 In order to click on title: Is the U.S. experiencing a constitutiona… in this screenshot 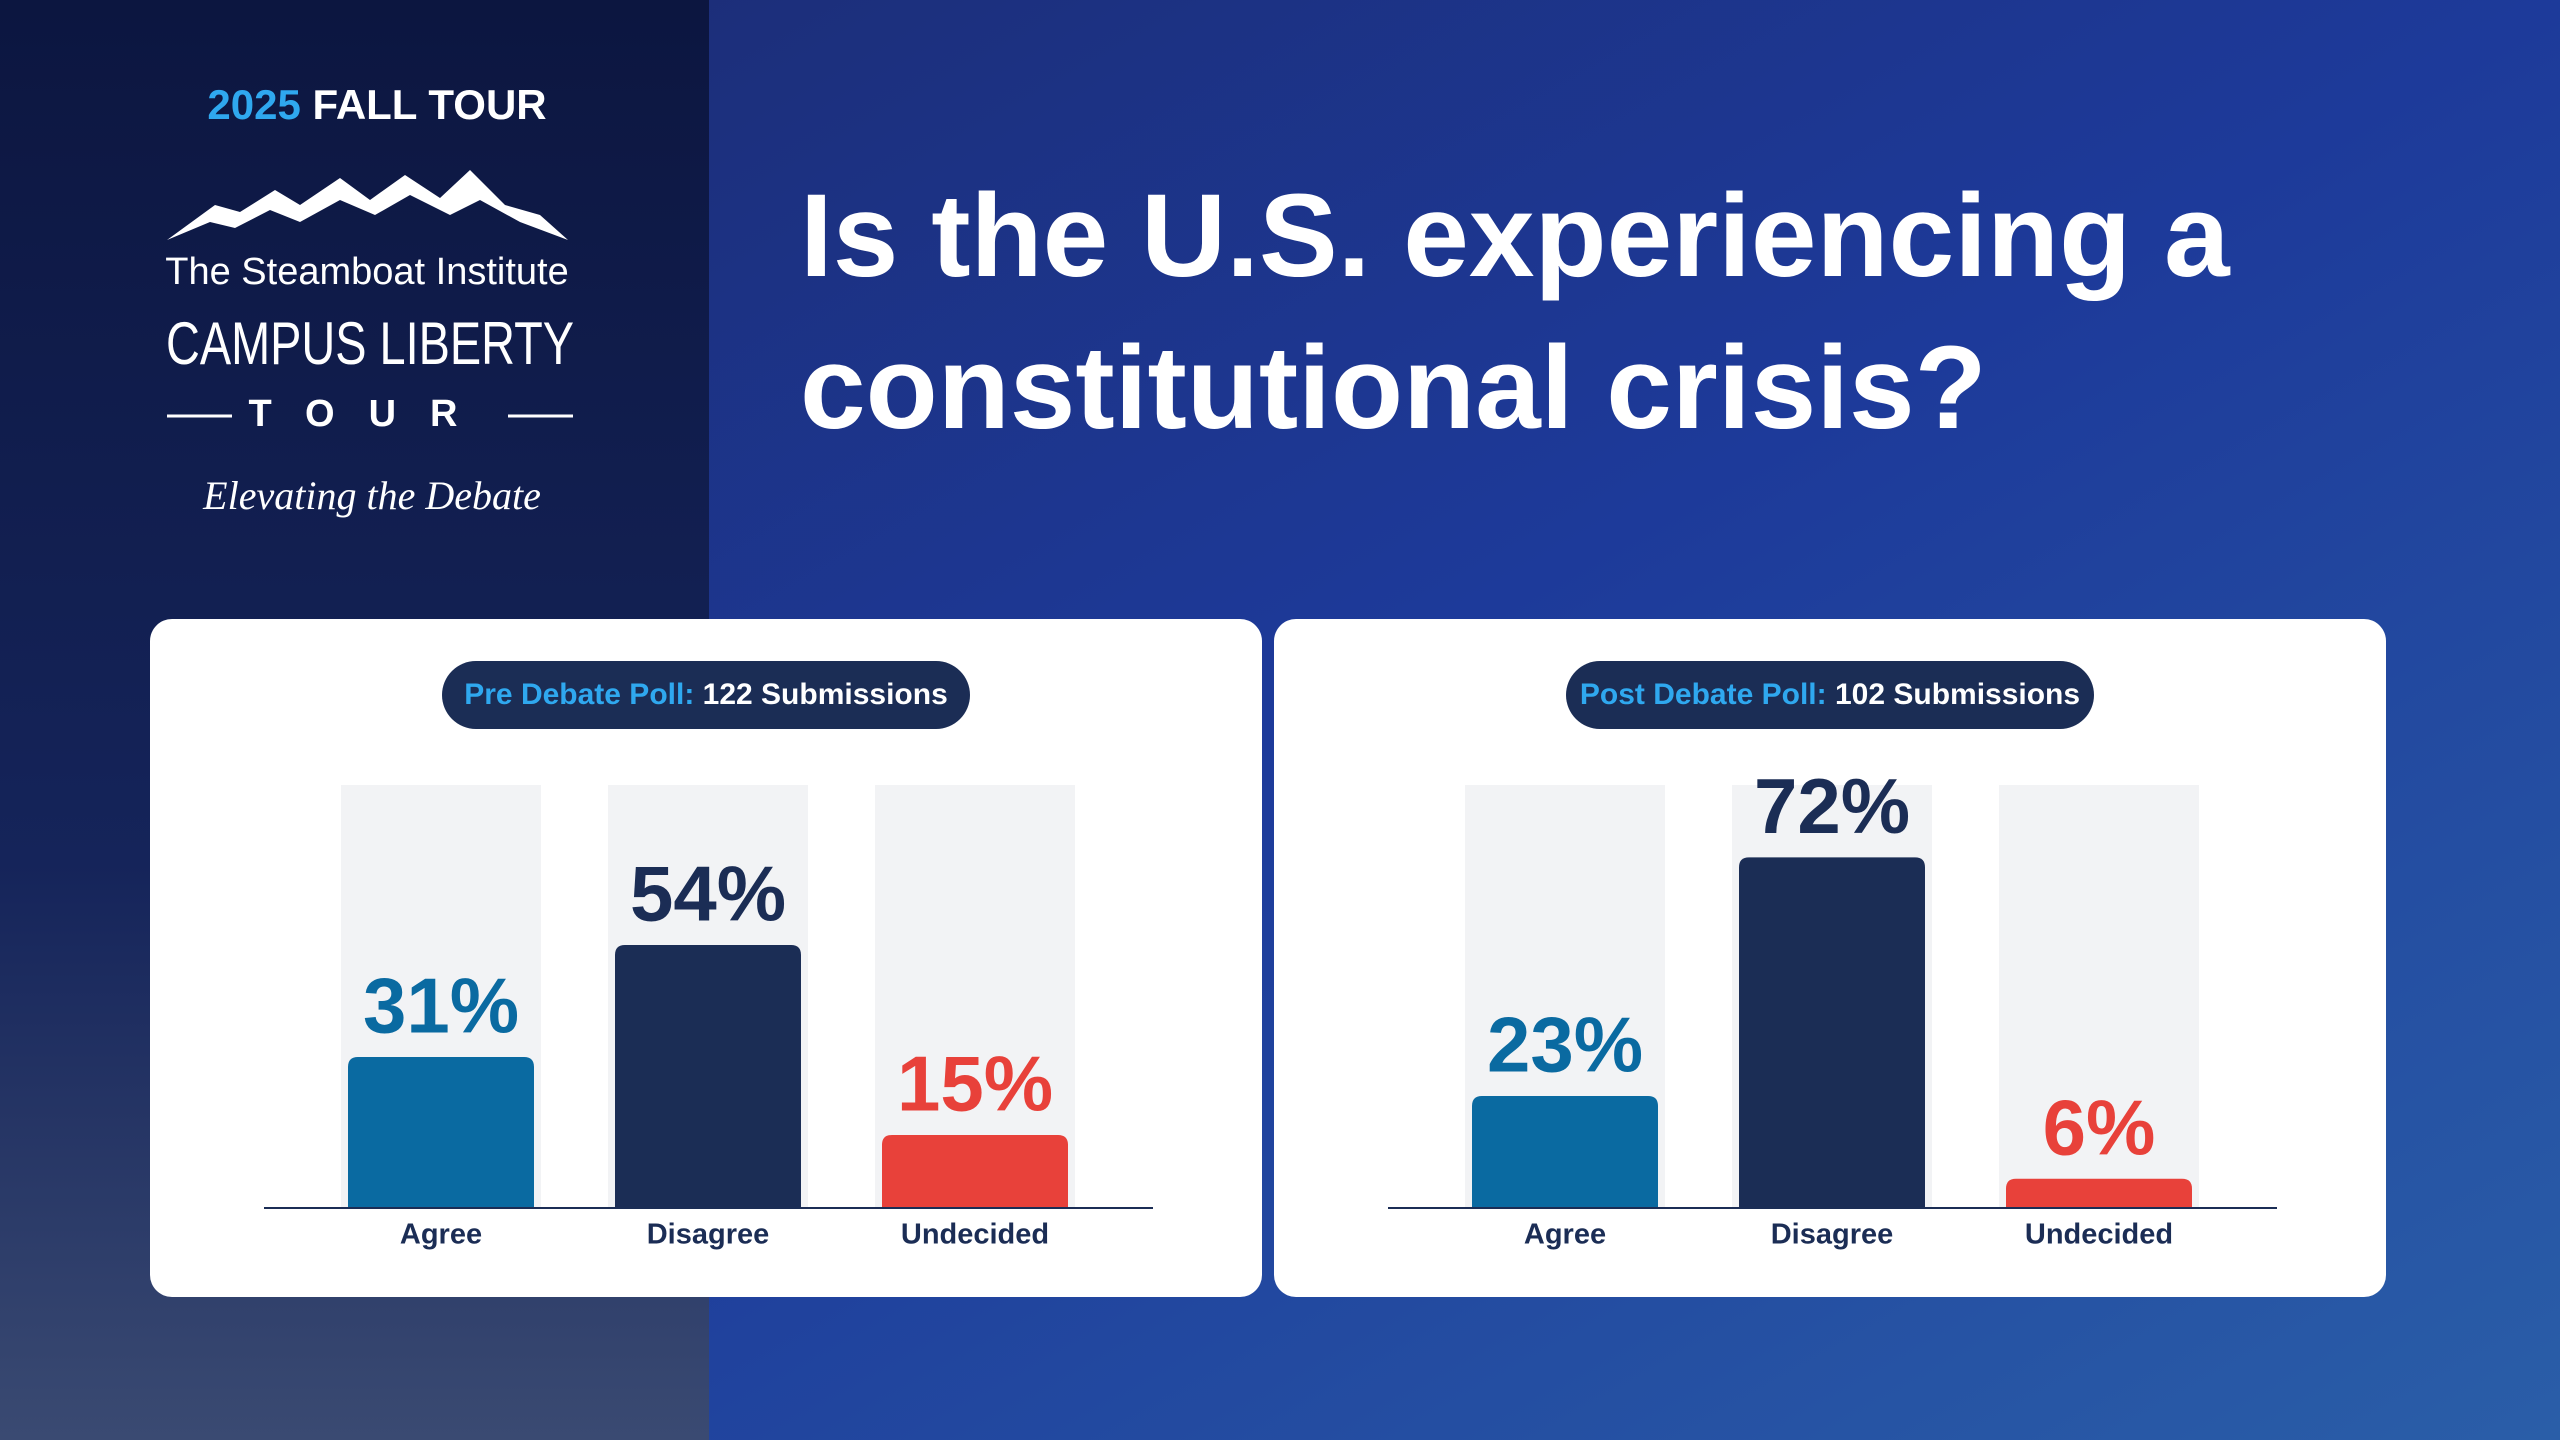, I will do `click(1515, 312)`.